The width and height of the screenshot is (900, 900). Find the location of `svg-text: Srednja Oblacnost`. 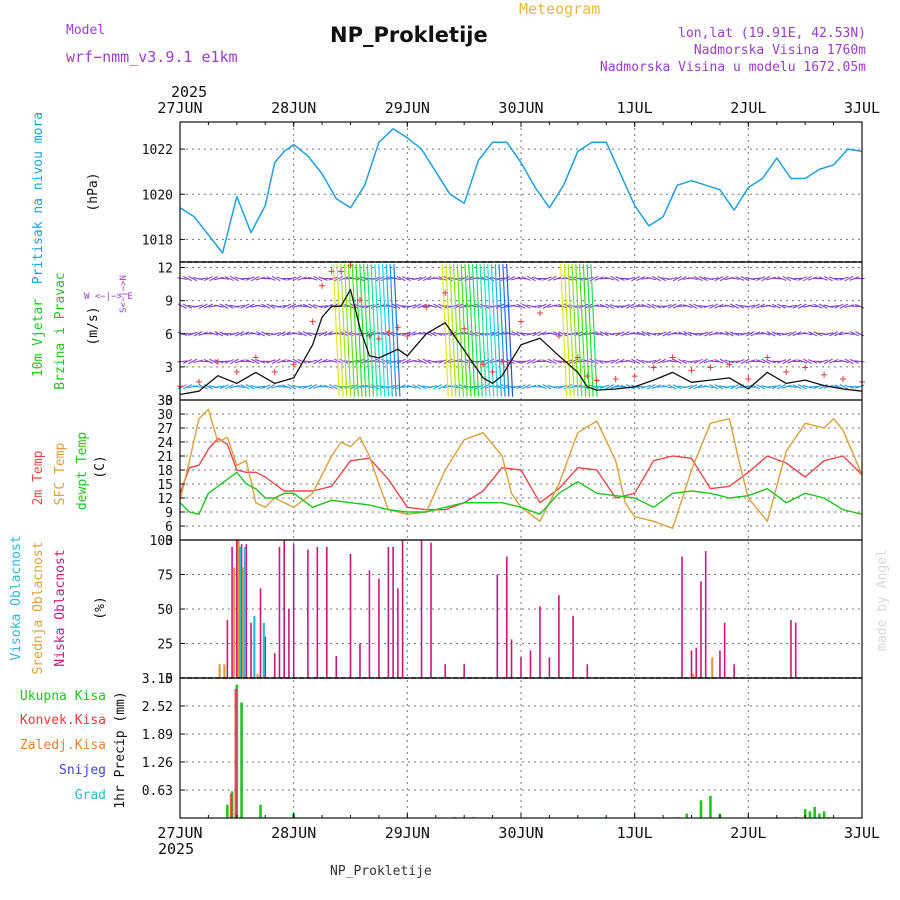

svg-text: Srednja Oblacnost is located at coordinates (38, 607).